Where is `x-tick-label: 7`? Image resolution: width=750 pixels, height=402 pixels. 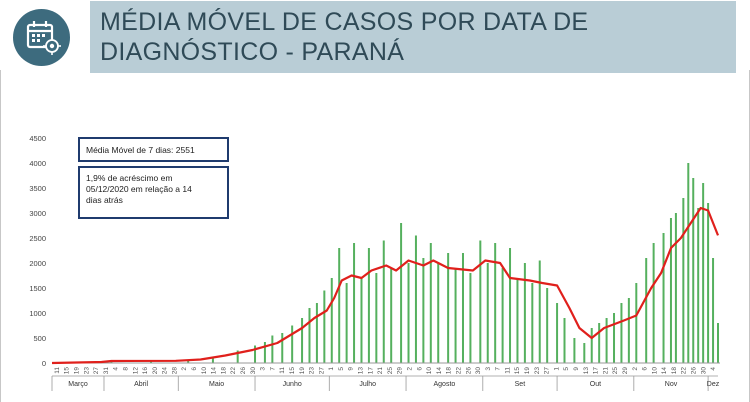 x-tick-label: 7 is located at coordinates (498, 369).